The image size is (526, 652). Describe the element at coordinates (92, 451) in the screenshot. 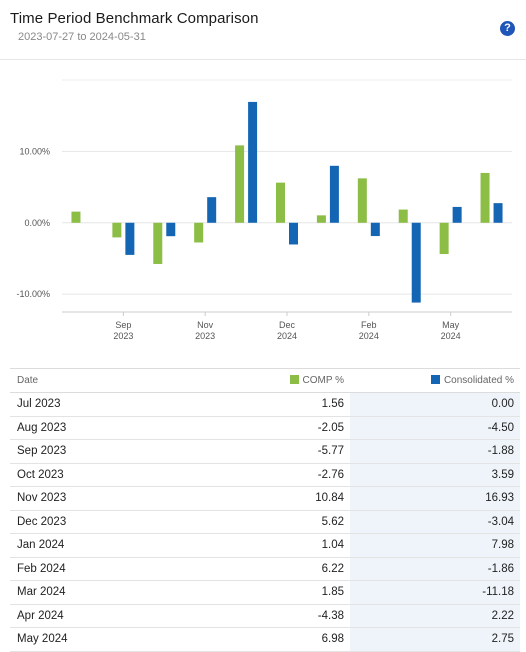

I see `row-date: Sep 2023` at that location.